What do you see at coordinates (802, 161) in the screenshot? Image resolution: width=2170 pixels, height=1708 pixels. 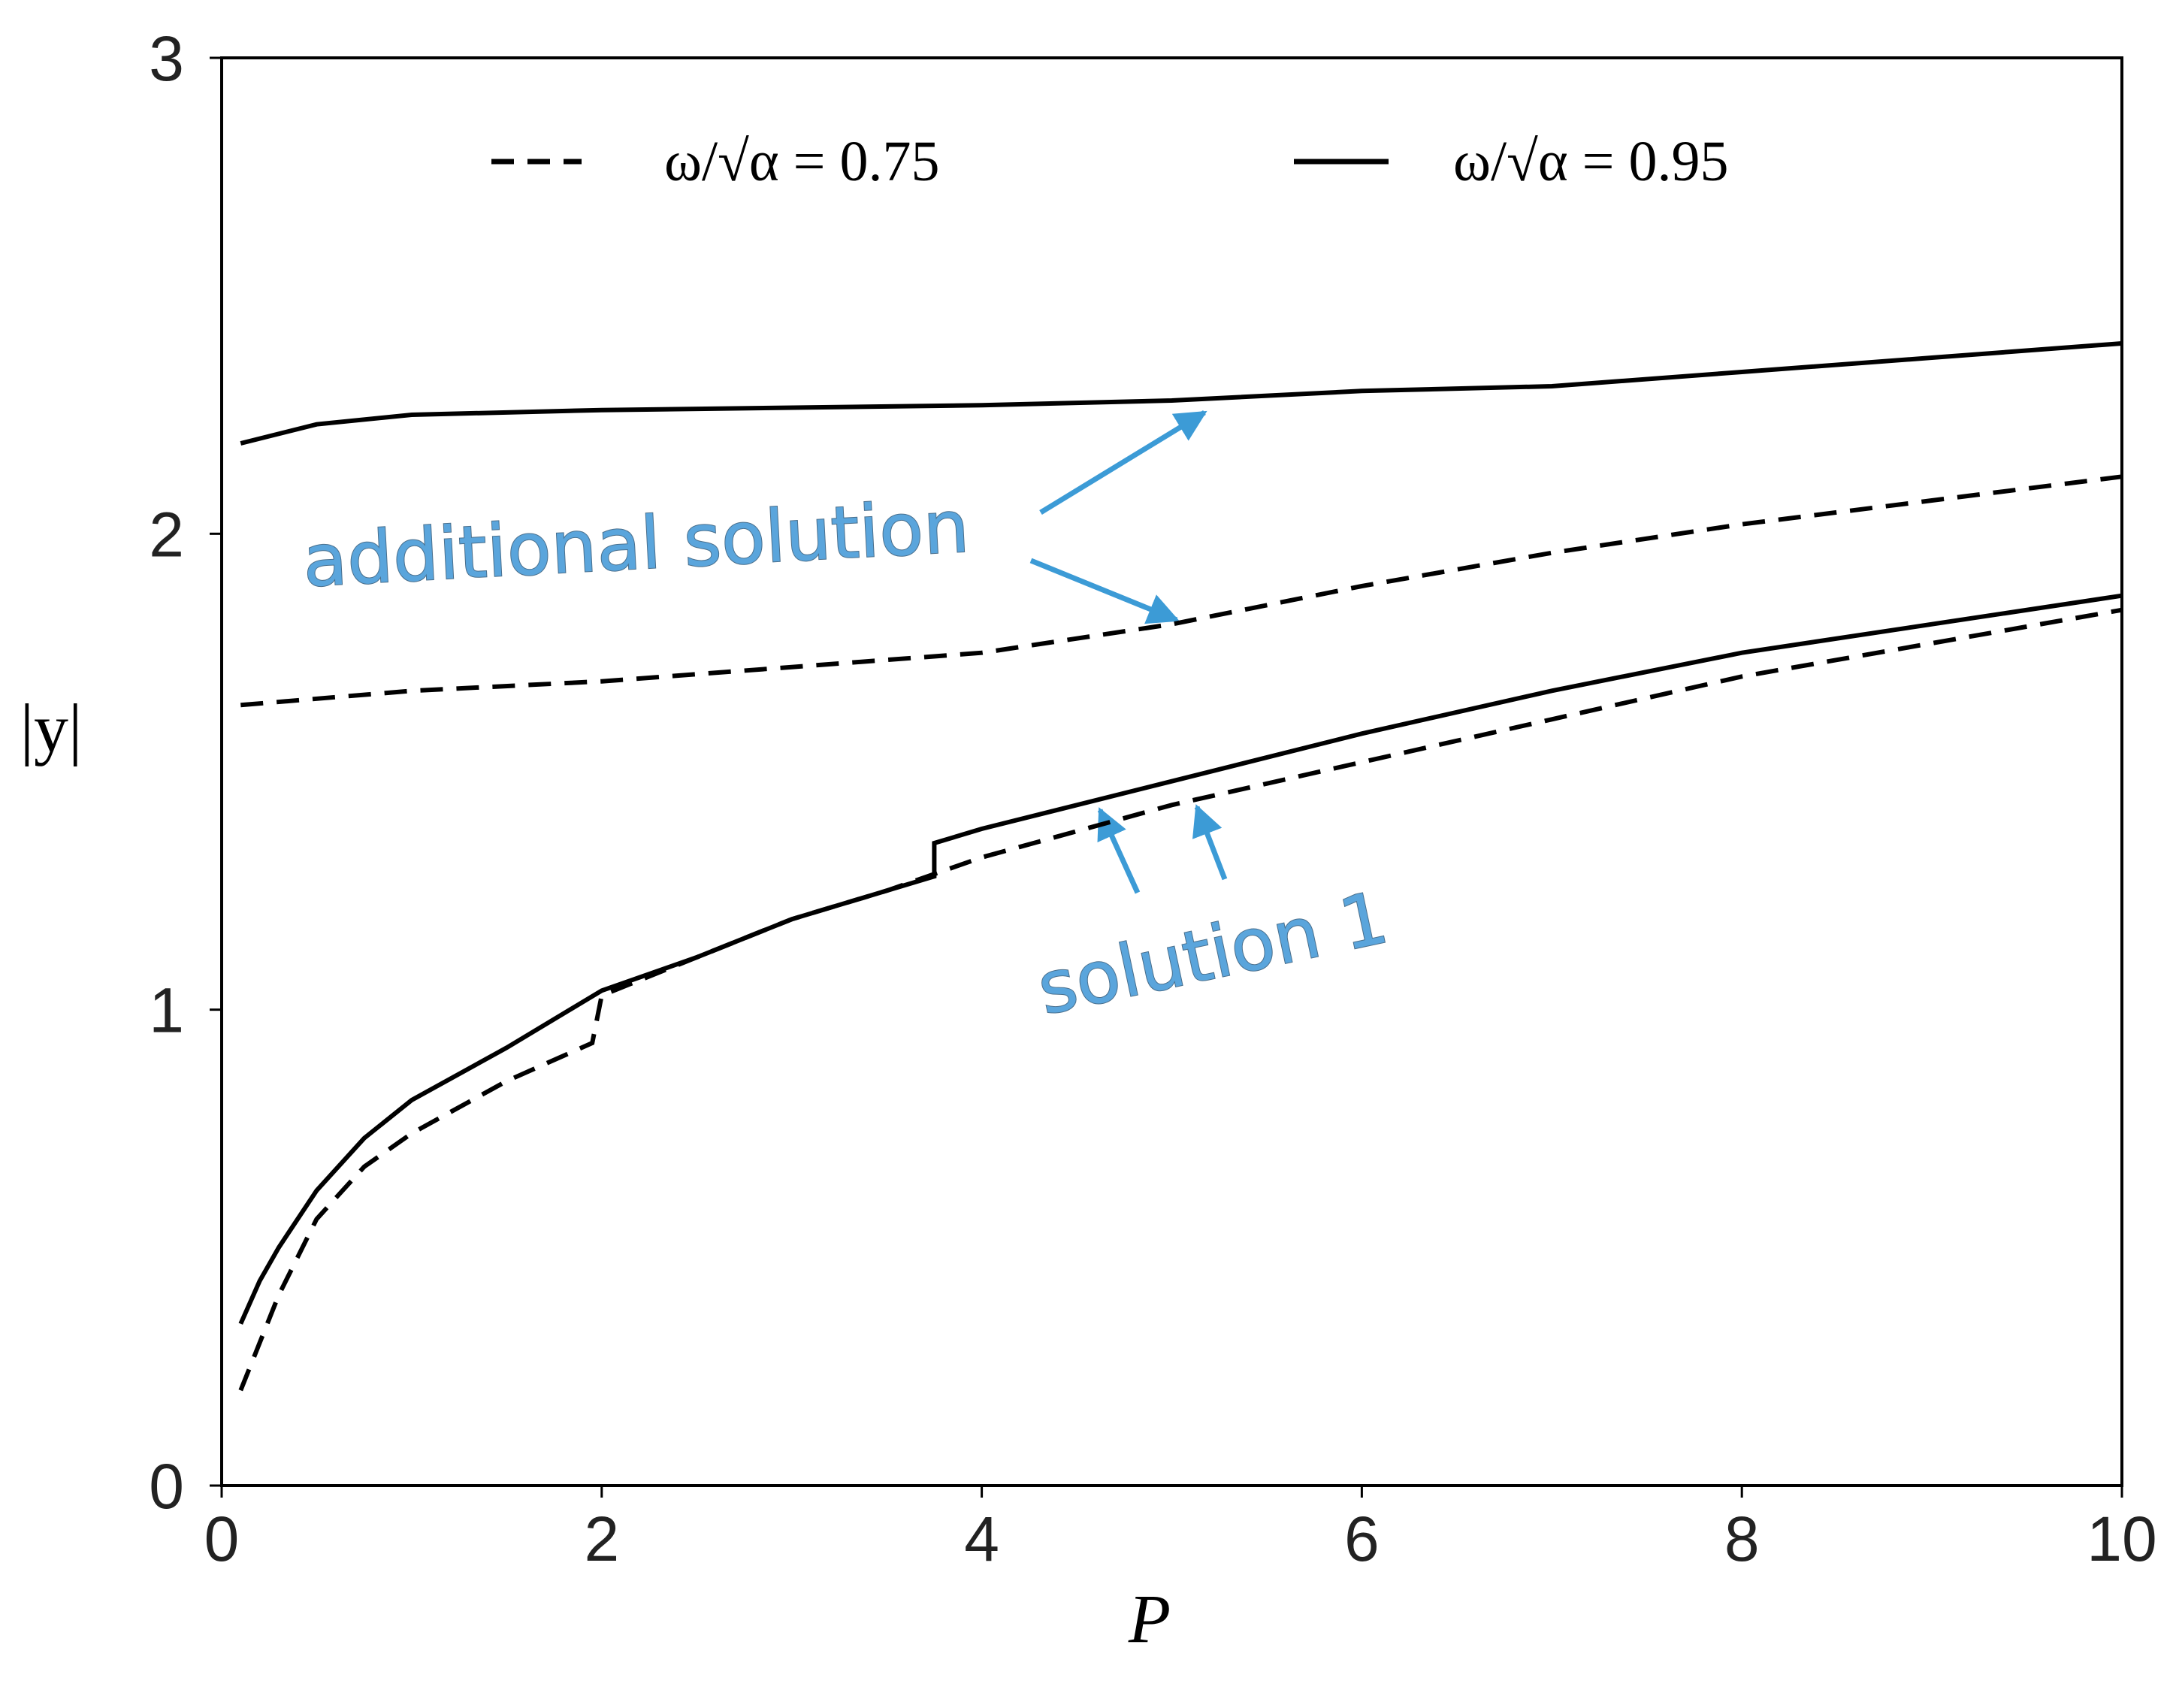 I see `legend-label: ω/√α = 0.75` at bounding box center [802, 161].